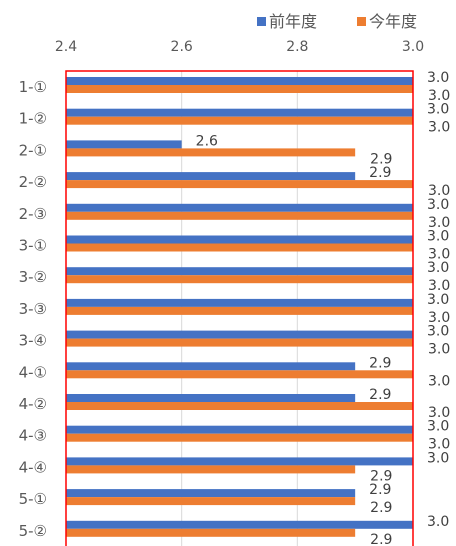 The image size is (456, 546). What do you see at coordinates (33, 436) in the screenshot?
I see `category-label: 4-③` at bounding box center [33, 436].